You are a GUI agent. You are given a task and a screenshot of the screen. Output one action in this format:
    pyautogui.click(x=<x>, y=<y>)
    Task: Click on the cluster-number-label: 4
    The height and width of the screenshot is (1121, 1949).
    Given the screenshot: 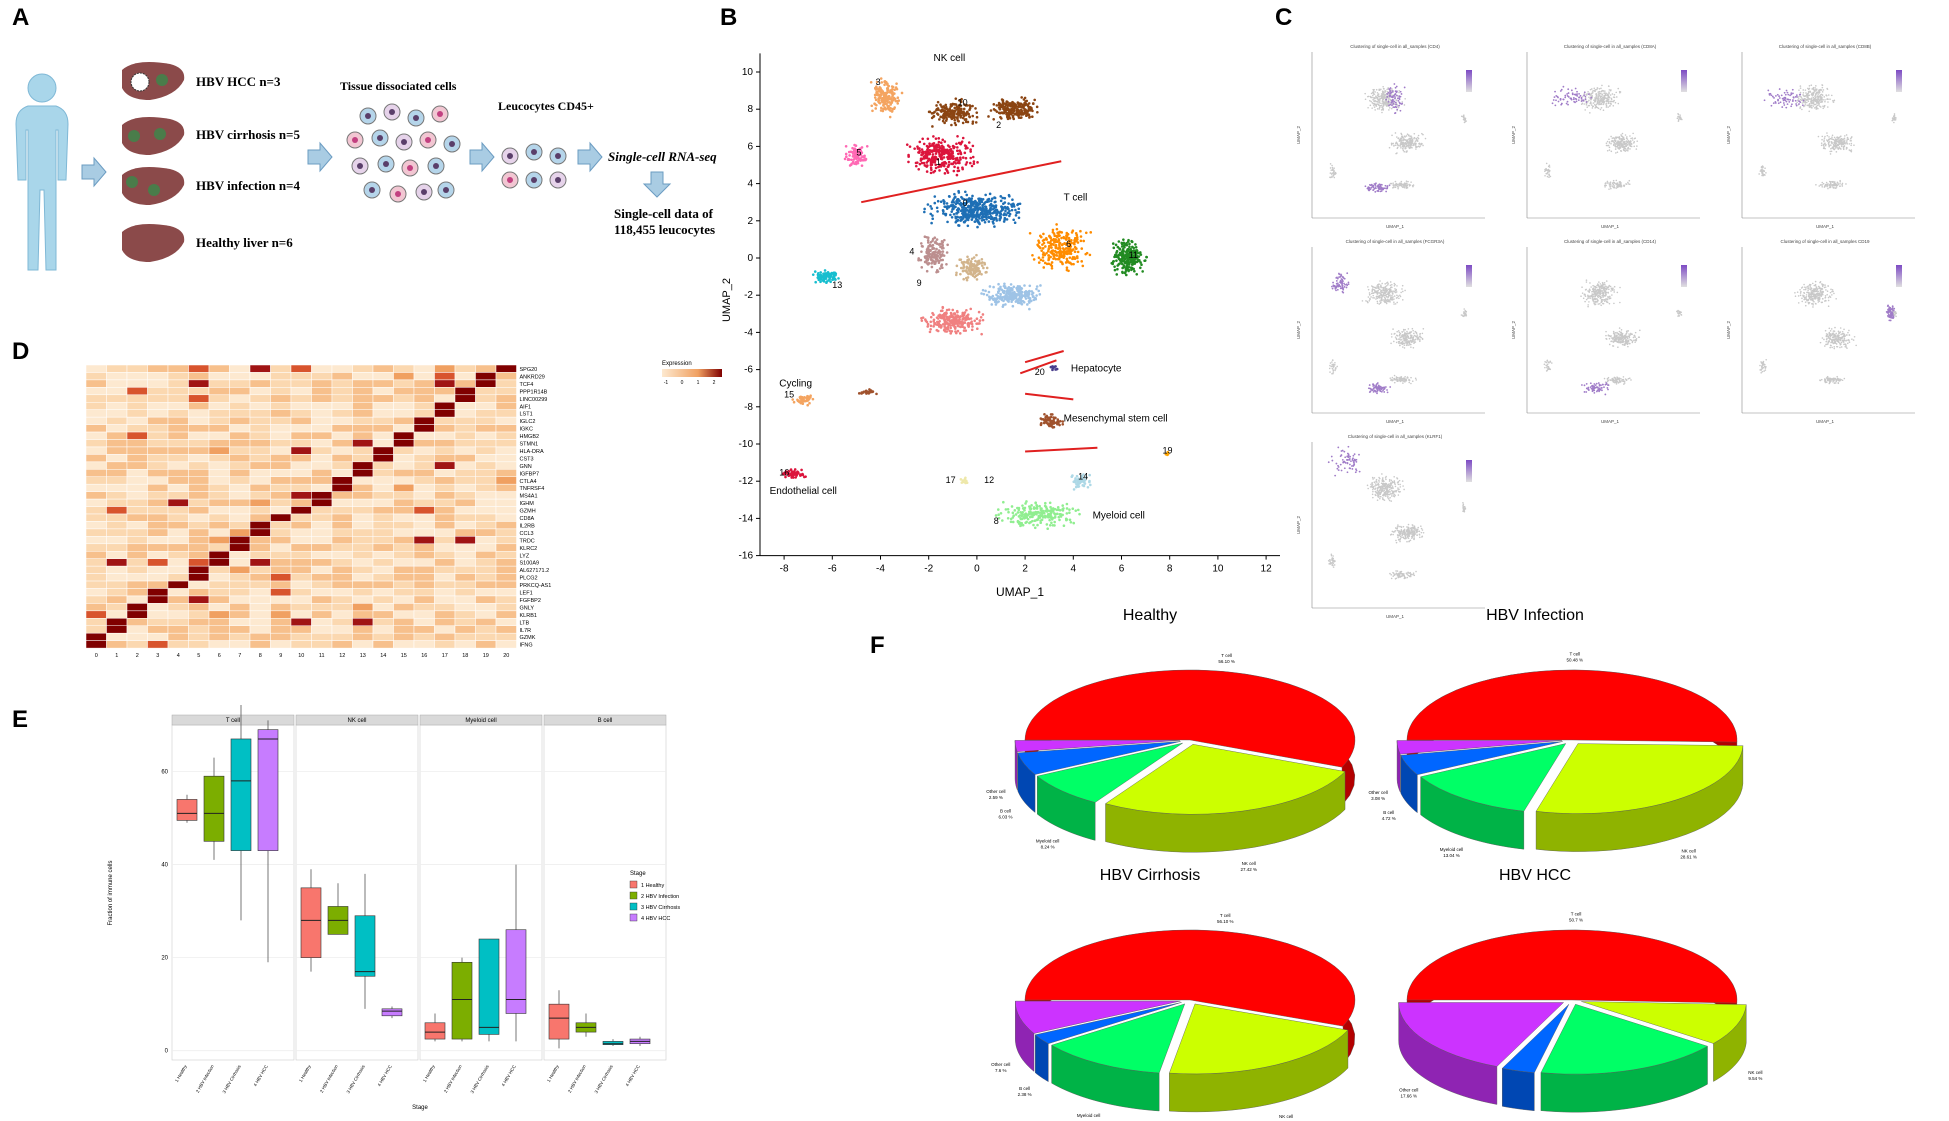 What is the action you would take?
    pyautogui.click(x=911, y=251)
    